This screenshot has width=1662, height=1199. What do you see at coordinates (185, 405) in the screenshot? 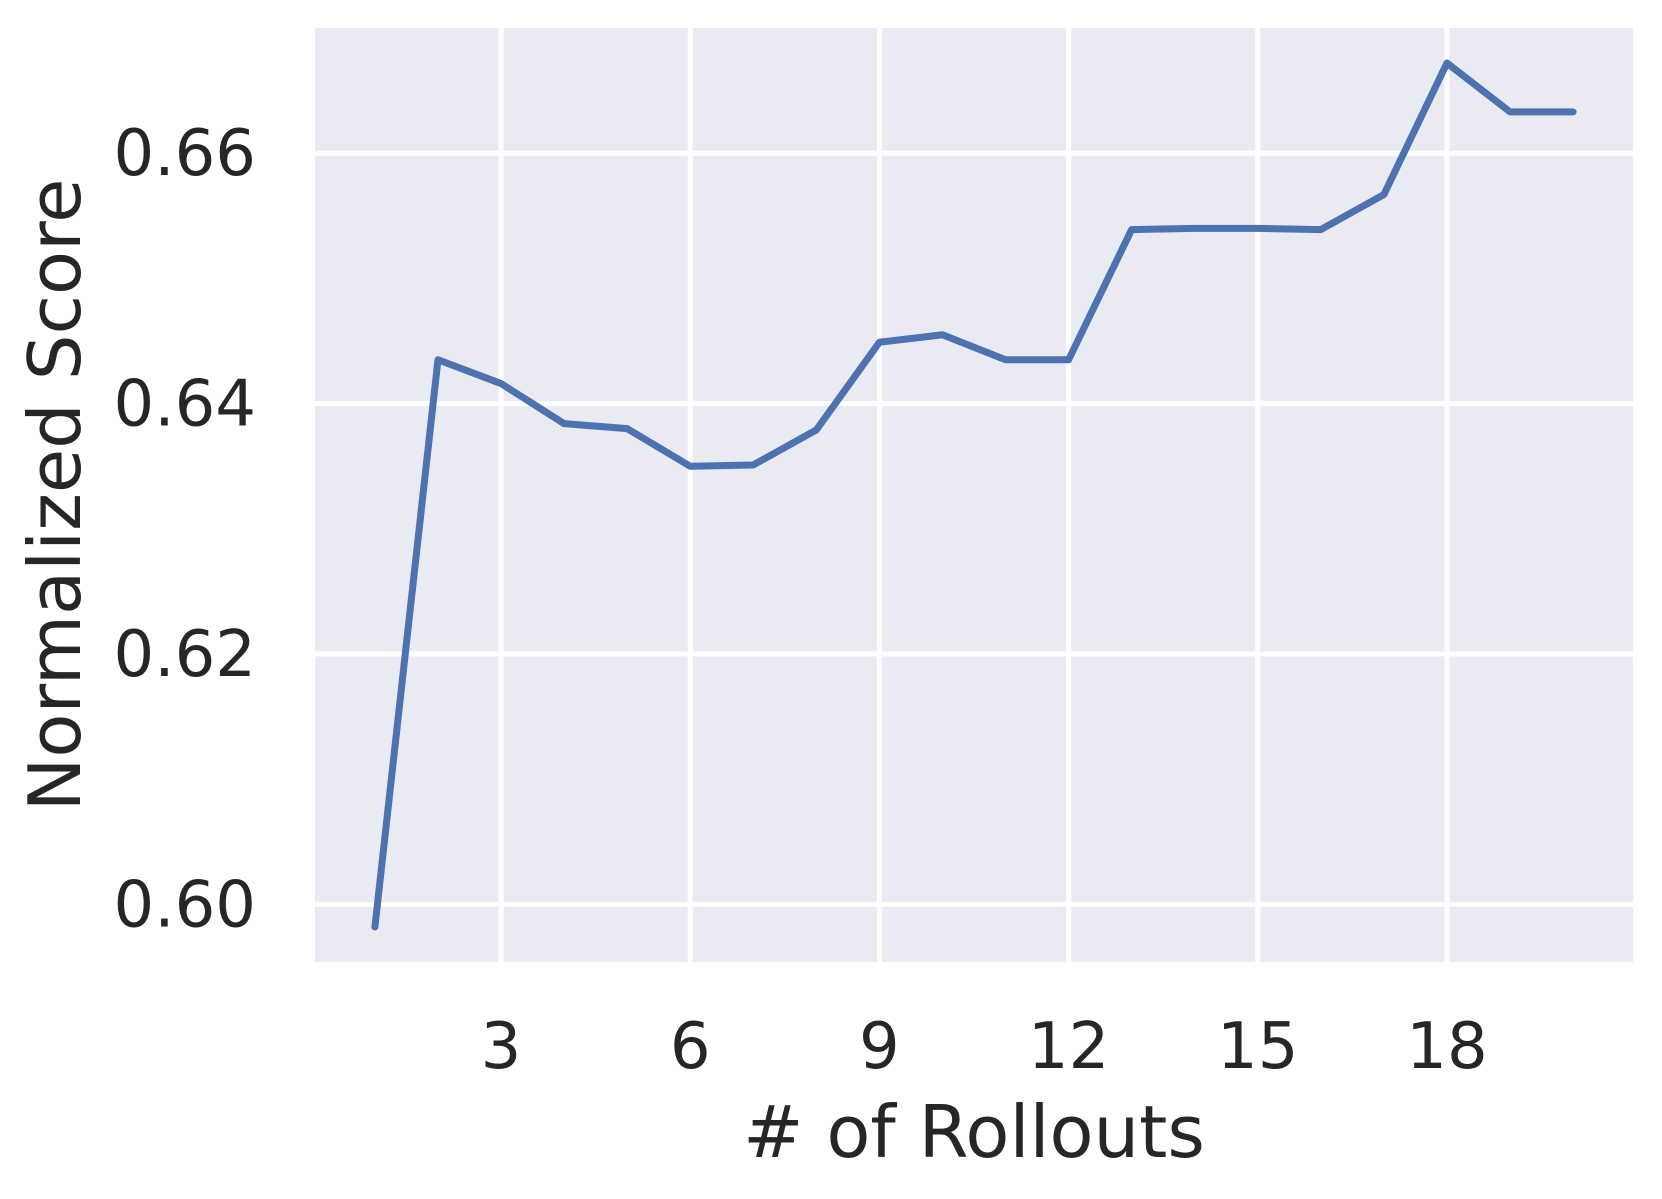
I see `y-tick-label: 0.64` at bounding box center [185, 405].